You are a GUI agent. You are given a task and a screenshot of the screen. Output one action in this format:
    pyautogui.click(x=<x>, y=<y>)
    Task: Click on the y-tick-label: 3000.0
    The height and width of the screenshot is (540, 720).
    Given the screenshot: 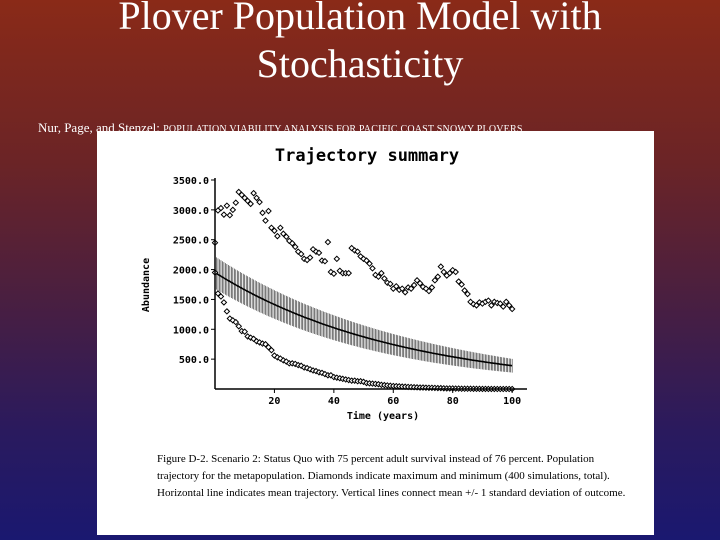 What is the action you would take?
    pyautogui.click(x=191, y=211)
    